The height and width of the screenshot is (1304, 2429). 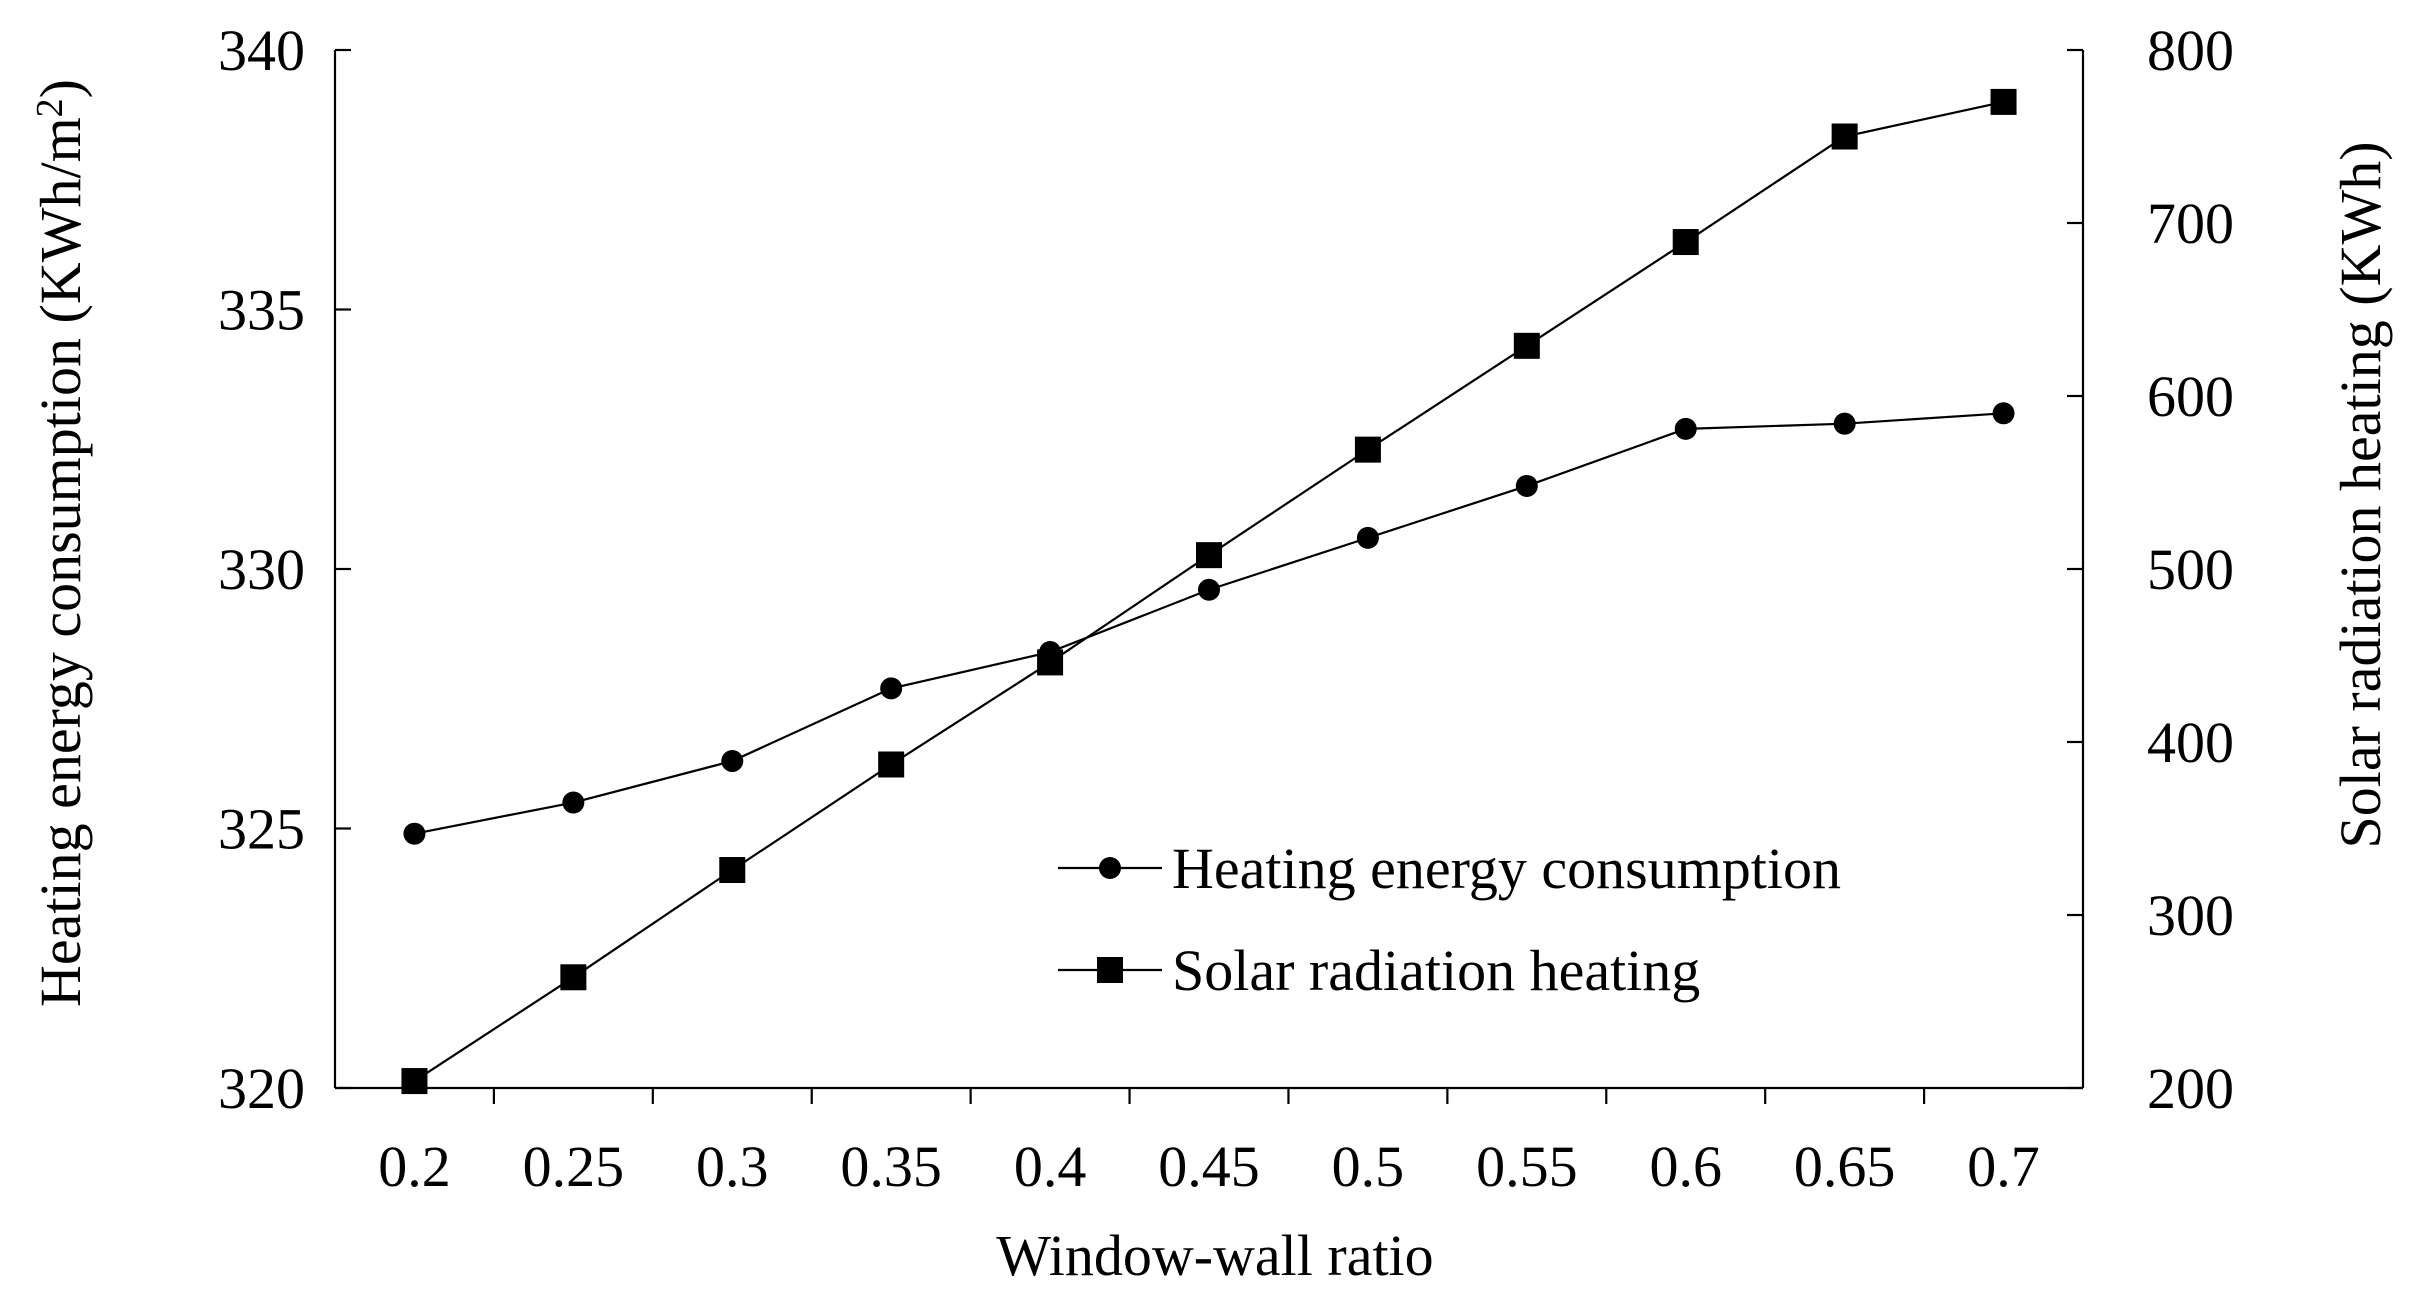 I want to click on x-tick-label: 0.4, so click(x=1050, y=1166).